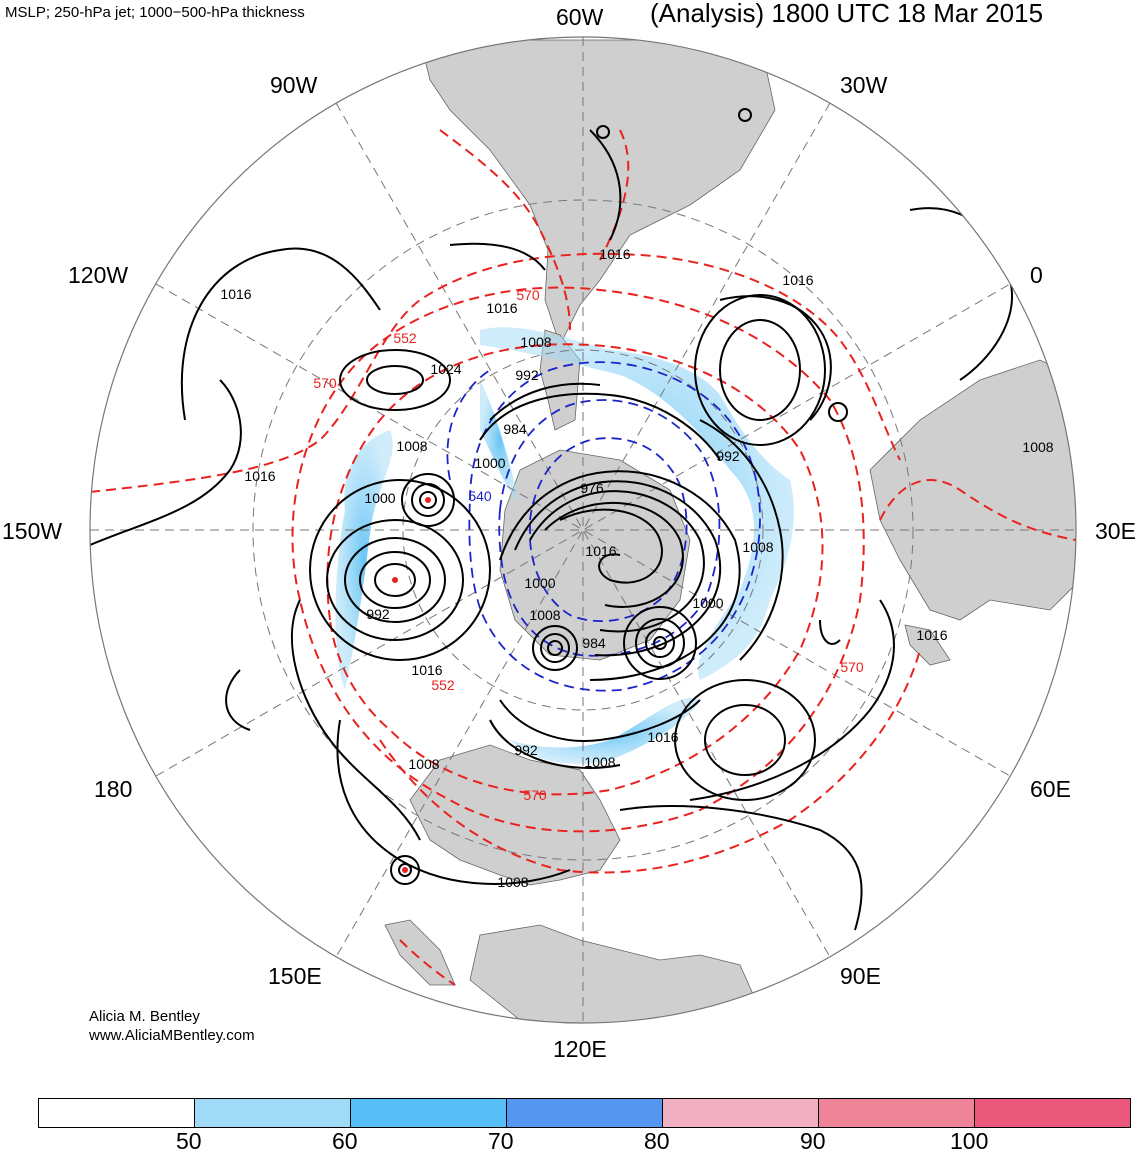 The height and width of the screenshot is (1155, 1146). I want to click on africa-land, so click(972, 490).